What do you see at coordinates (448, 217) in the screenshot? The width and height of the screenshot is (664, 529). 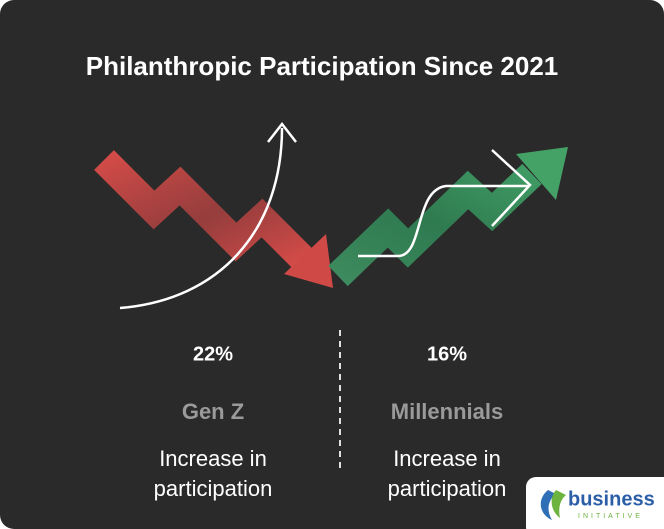 I see `green-arrow` at bounding box center [448, 217].